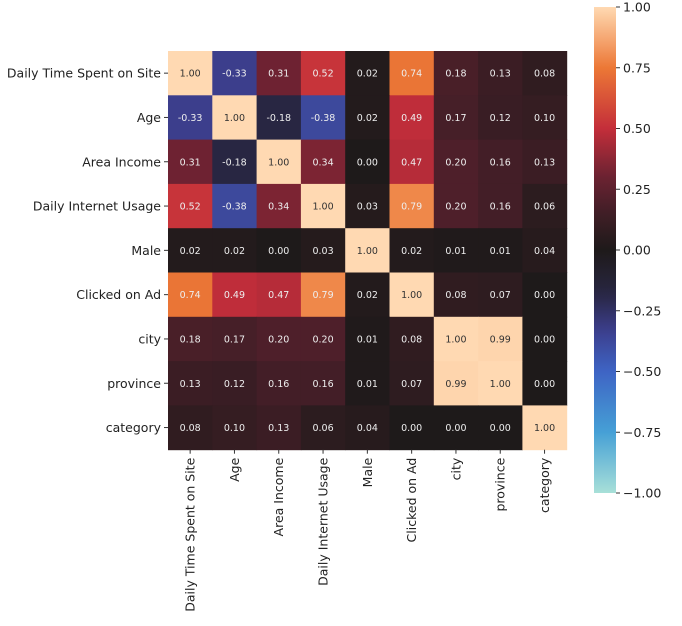  Describe the element at coordinates (134, 427) in the screenshot. I see `y-tick-label: category` at that location.